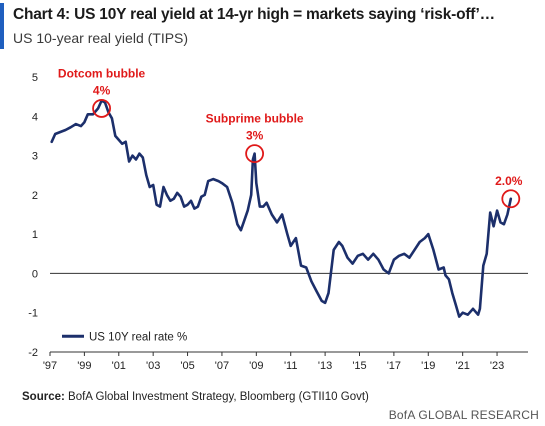 The image size is (545, 426). What do you see at coordinates (119, 366) in the screenshot?
I see `x-tick-label: '01` at bounding box center [119, 366].